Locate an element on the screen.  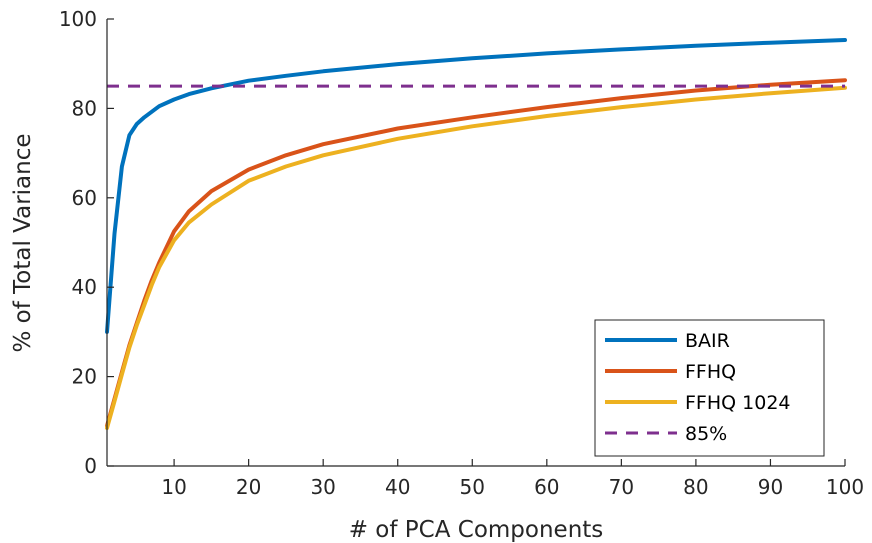
y-axis-label: % of Total Variance is located at coordinates (23, 242).